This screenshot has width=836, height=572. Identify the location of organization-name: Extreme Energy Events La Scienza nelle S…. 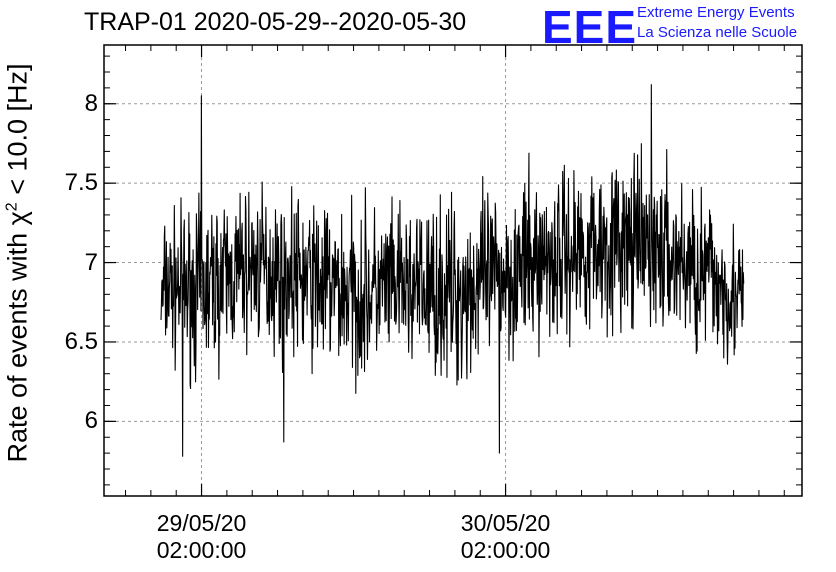
(717, 23).